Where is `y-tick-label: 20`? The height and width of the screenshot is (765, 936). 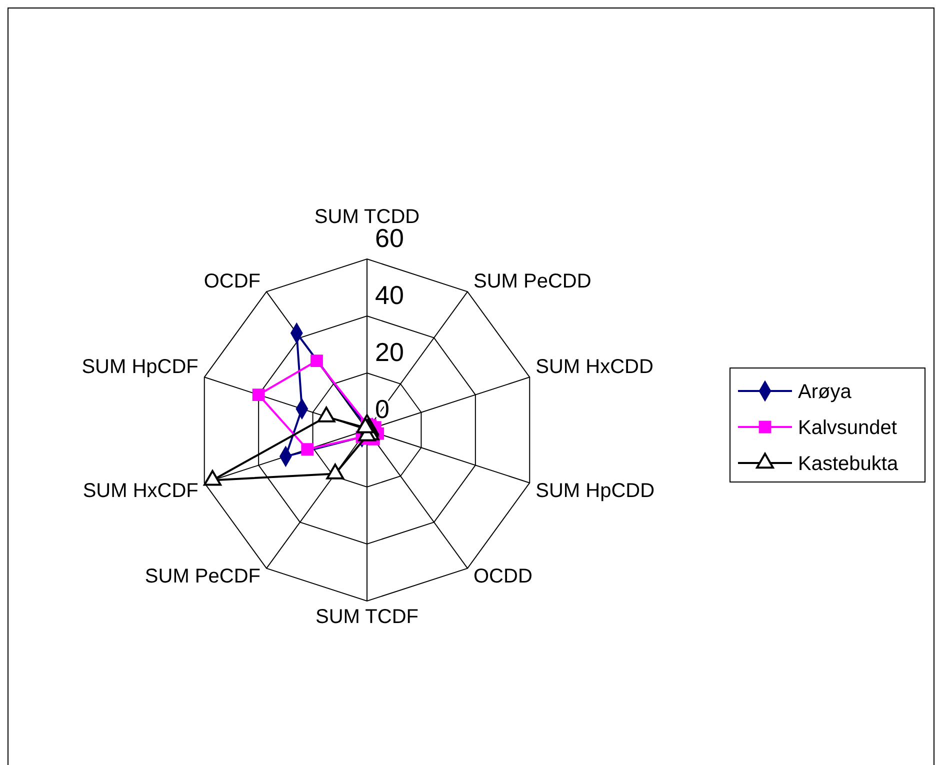
y-tick-label: 20 is located at coordinates (389, 352).